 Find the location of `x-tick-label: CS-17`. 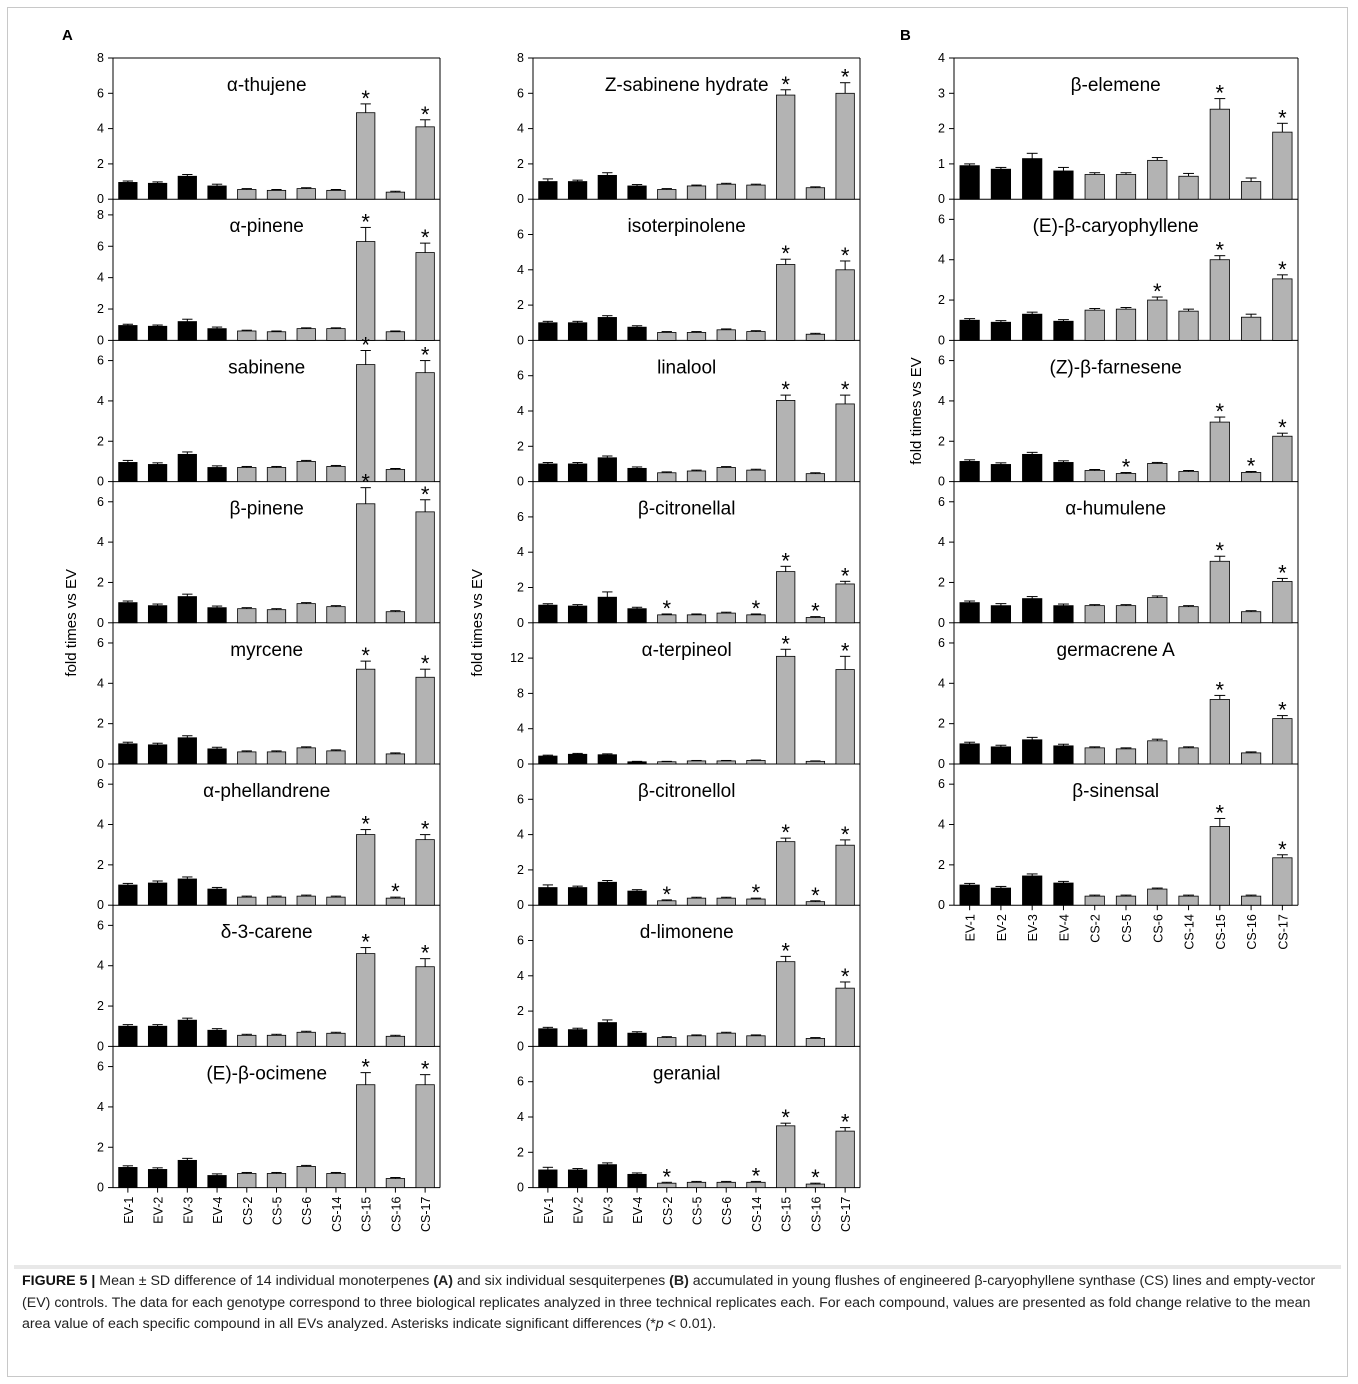

x-tick-label: CS-17 is located at coordinates (846, 1214).